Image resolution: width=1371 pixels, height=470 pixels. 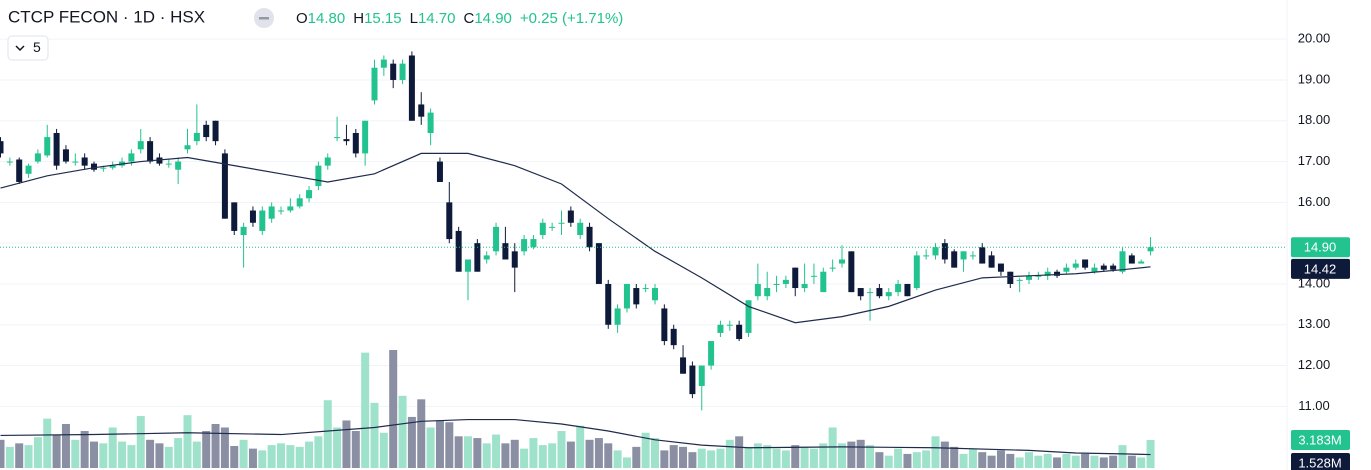 I want to click on hide-icon, so click(x=264, y=18).